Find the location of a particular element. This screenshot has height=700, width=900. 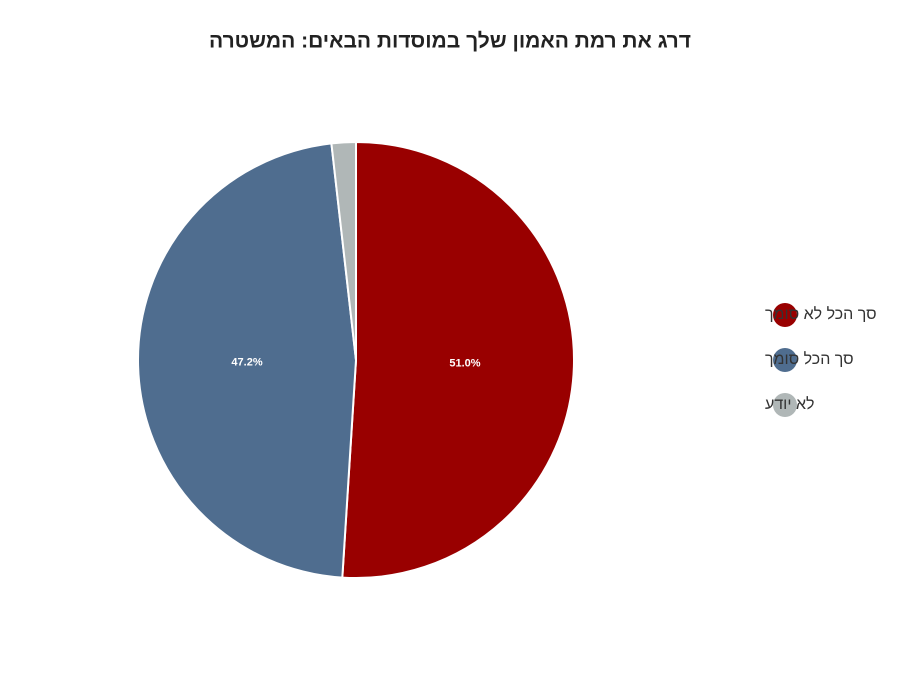

value-label: 51.0% is located at coordinates (464, 363).